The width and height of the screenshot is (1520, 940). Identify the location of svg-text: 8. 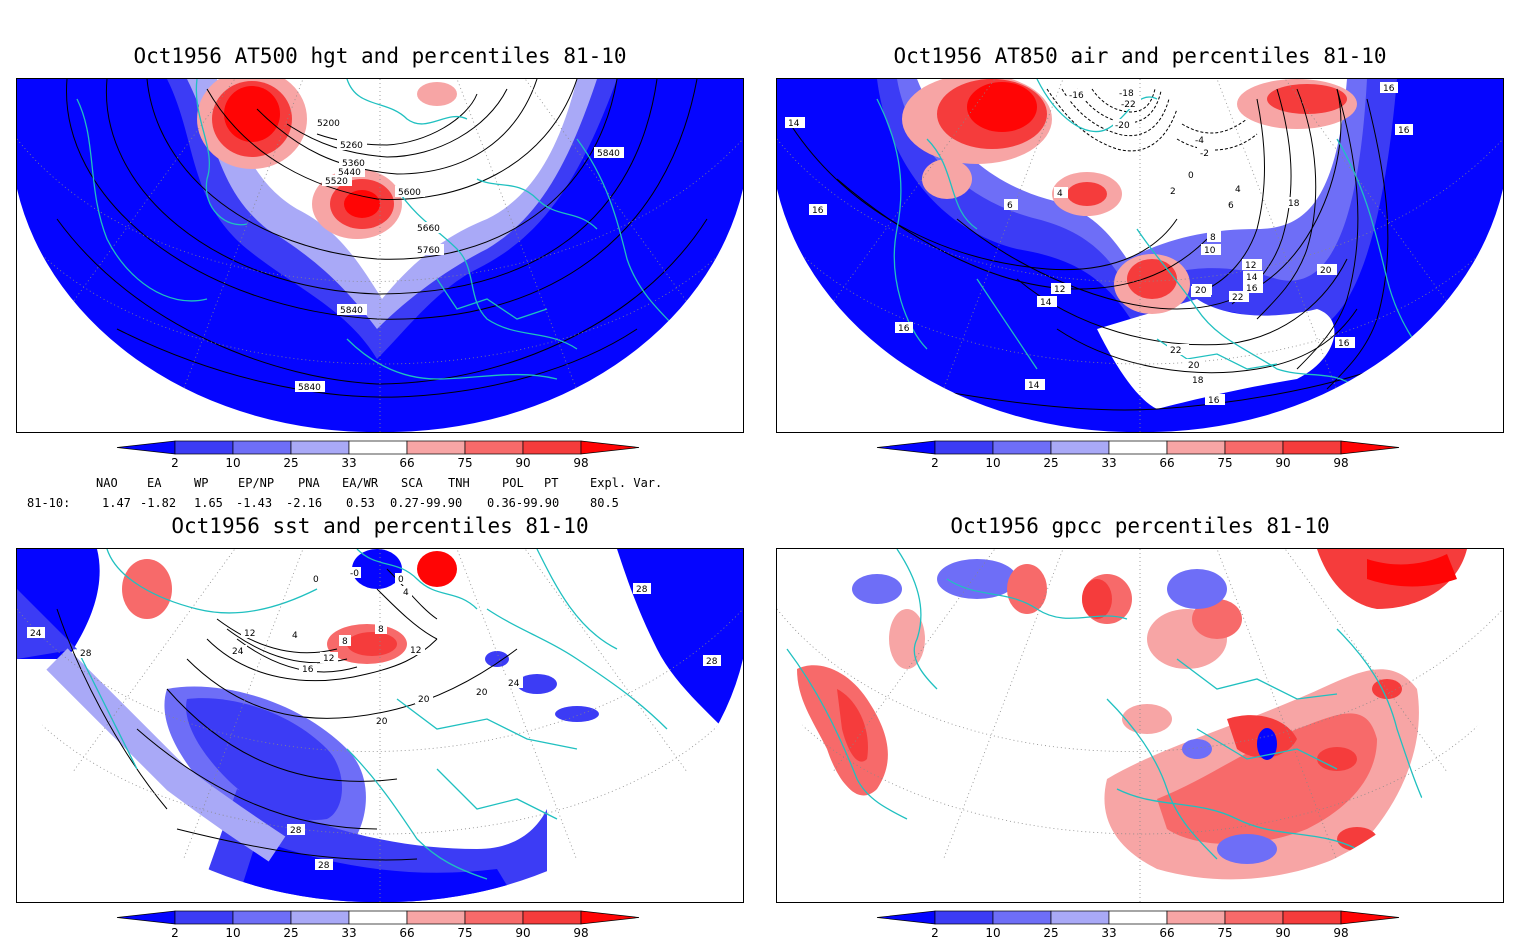
(1213, 238).